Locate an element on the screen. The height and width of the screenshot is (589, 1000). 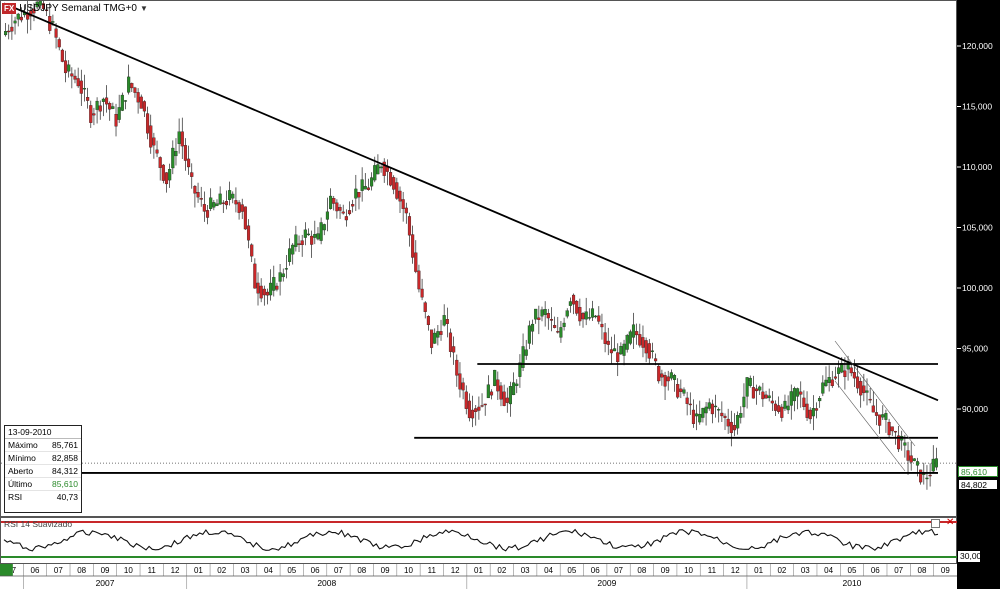
year-label: 2010 is located at coordinates (852, 583).